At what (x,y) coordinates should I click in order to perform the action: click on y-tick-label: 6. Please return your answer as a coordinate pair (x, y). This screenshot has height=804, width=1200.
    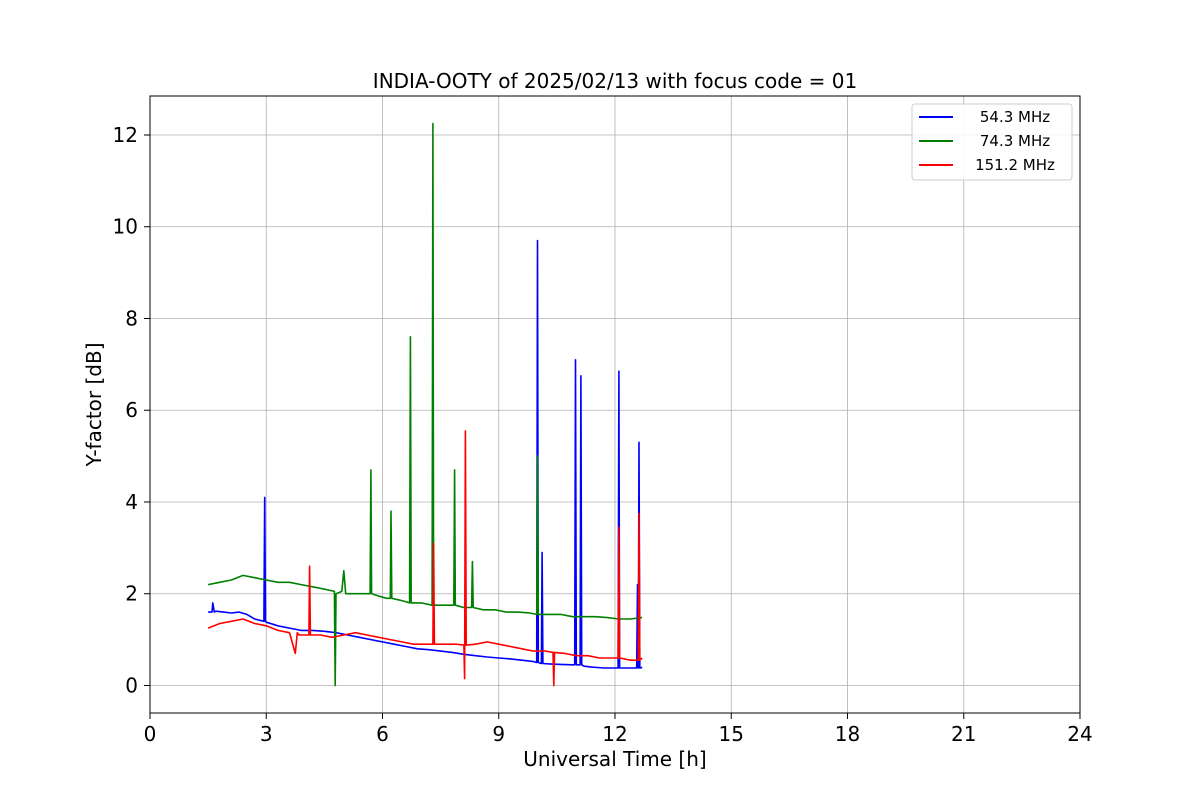
    Looking at the image, I should click on (131, 410).